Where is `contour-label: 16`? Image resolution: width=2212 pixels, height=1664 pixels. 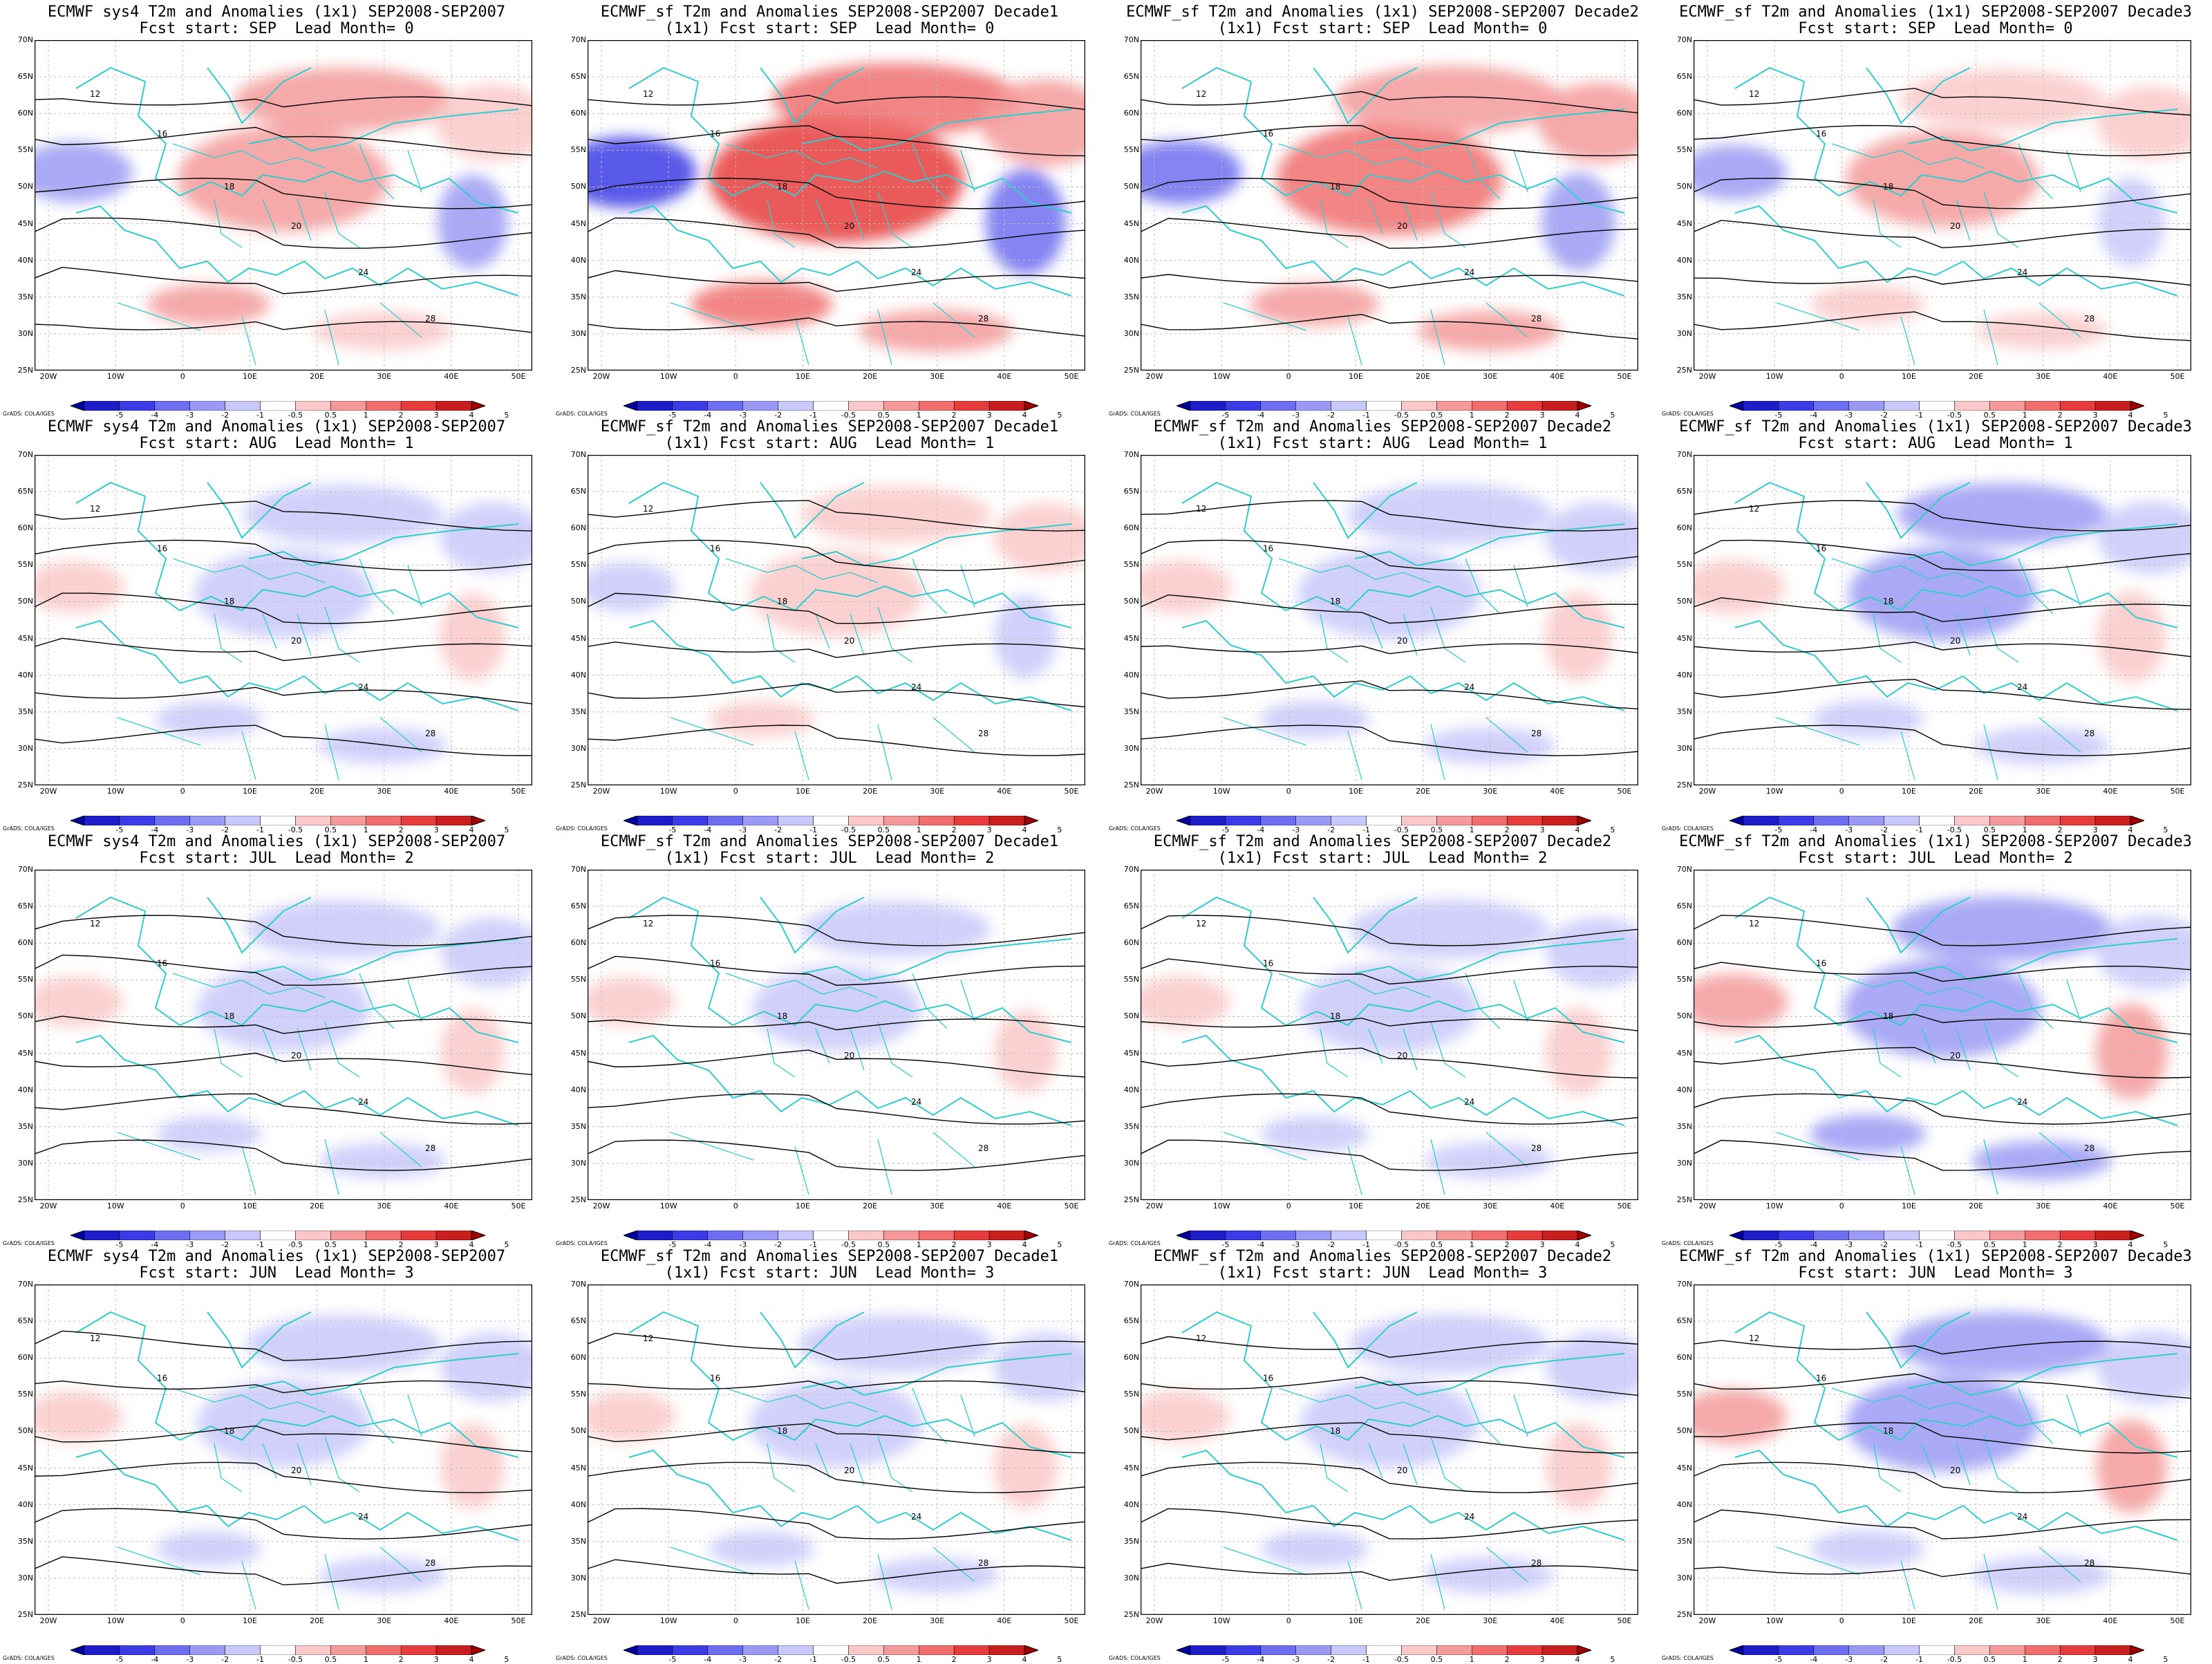 contour-label: 16 is located at coordinates (1268, 963).